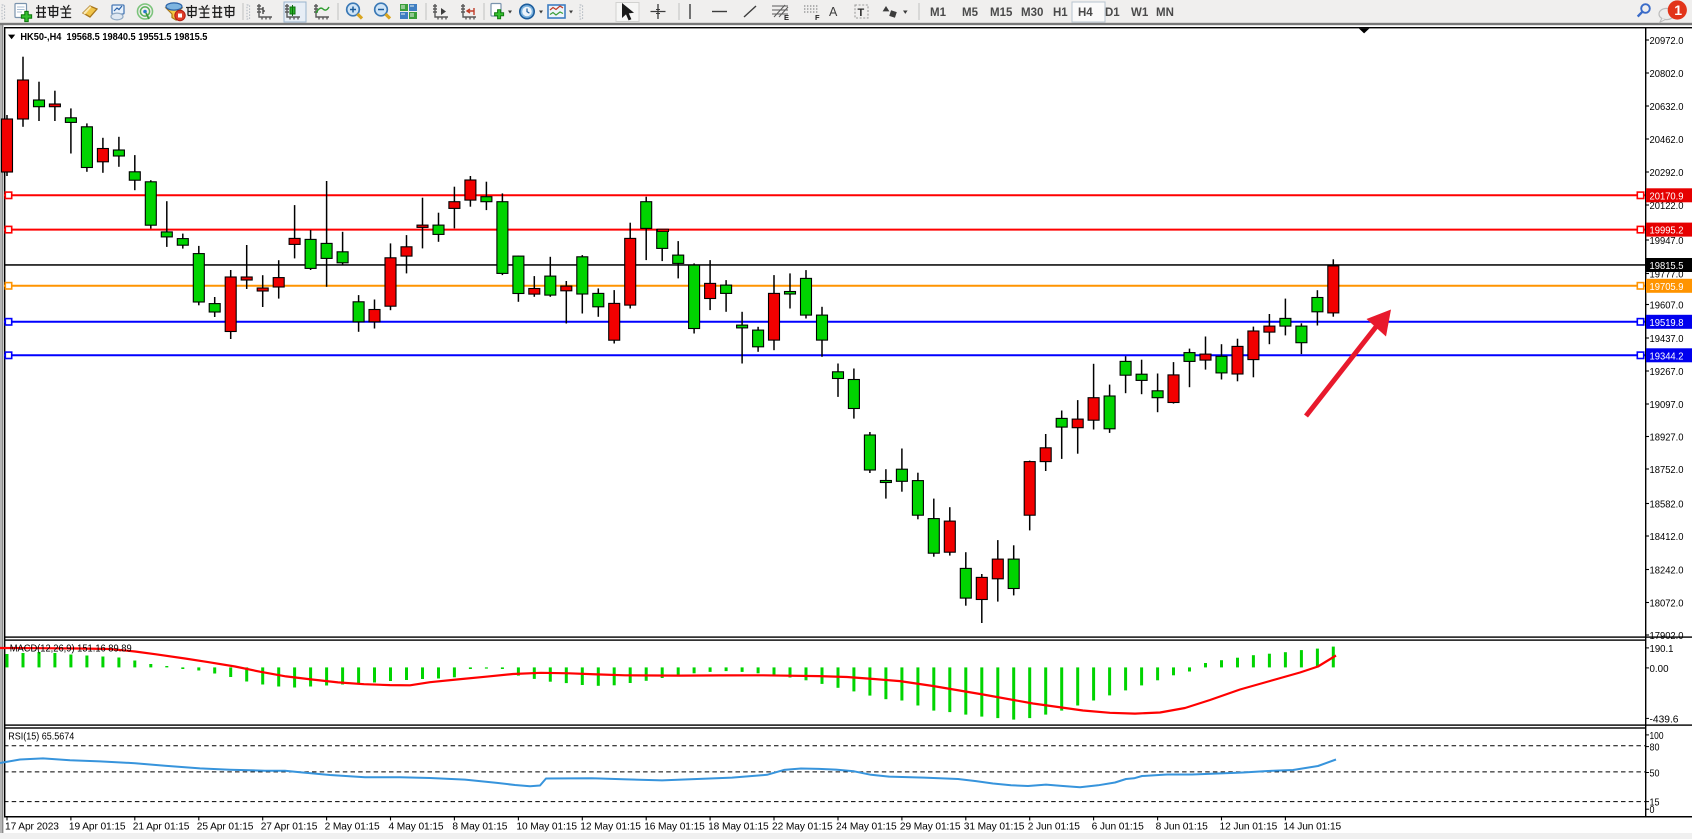 The width and height of the screenshot is (1692, 839). Describe the element at coordinates (1667, 206) in the screenshot. I see `svg-text: 20122.0` at that location.